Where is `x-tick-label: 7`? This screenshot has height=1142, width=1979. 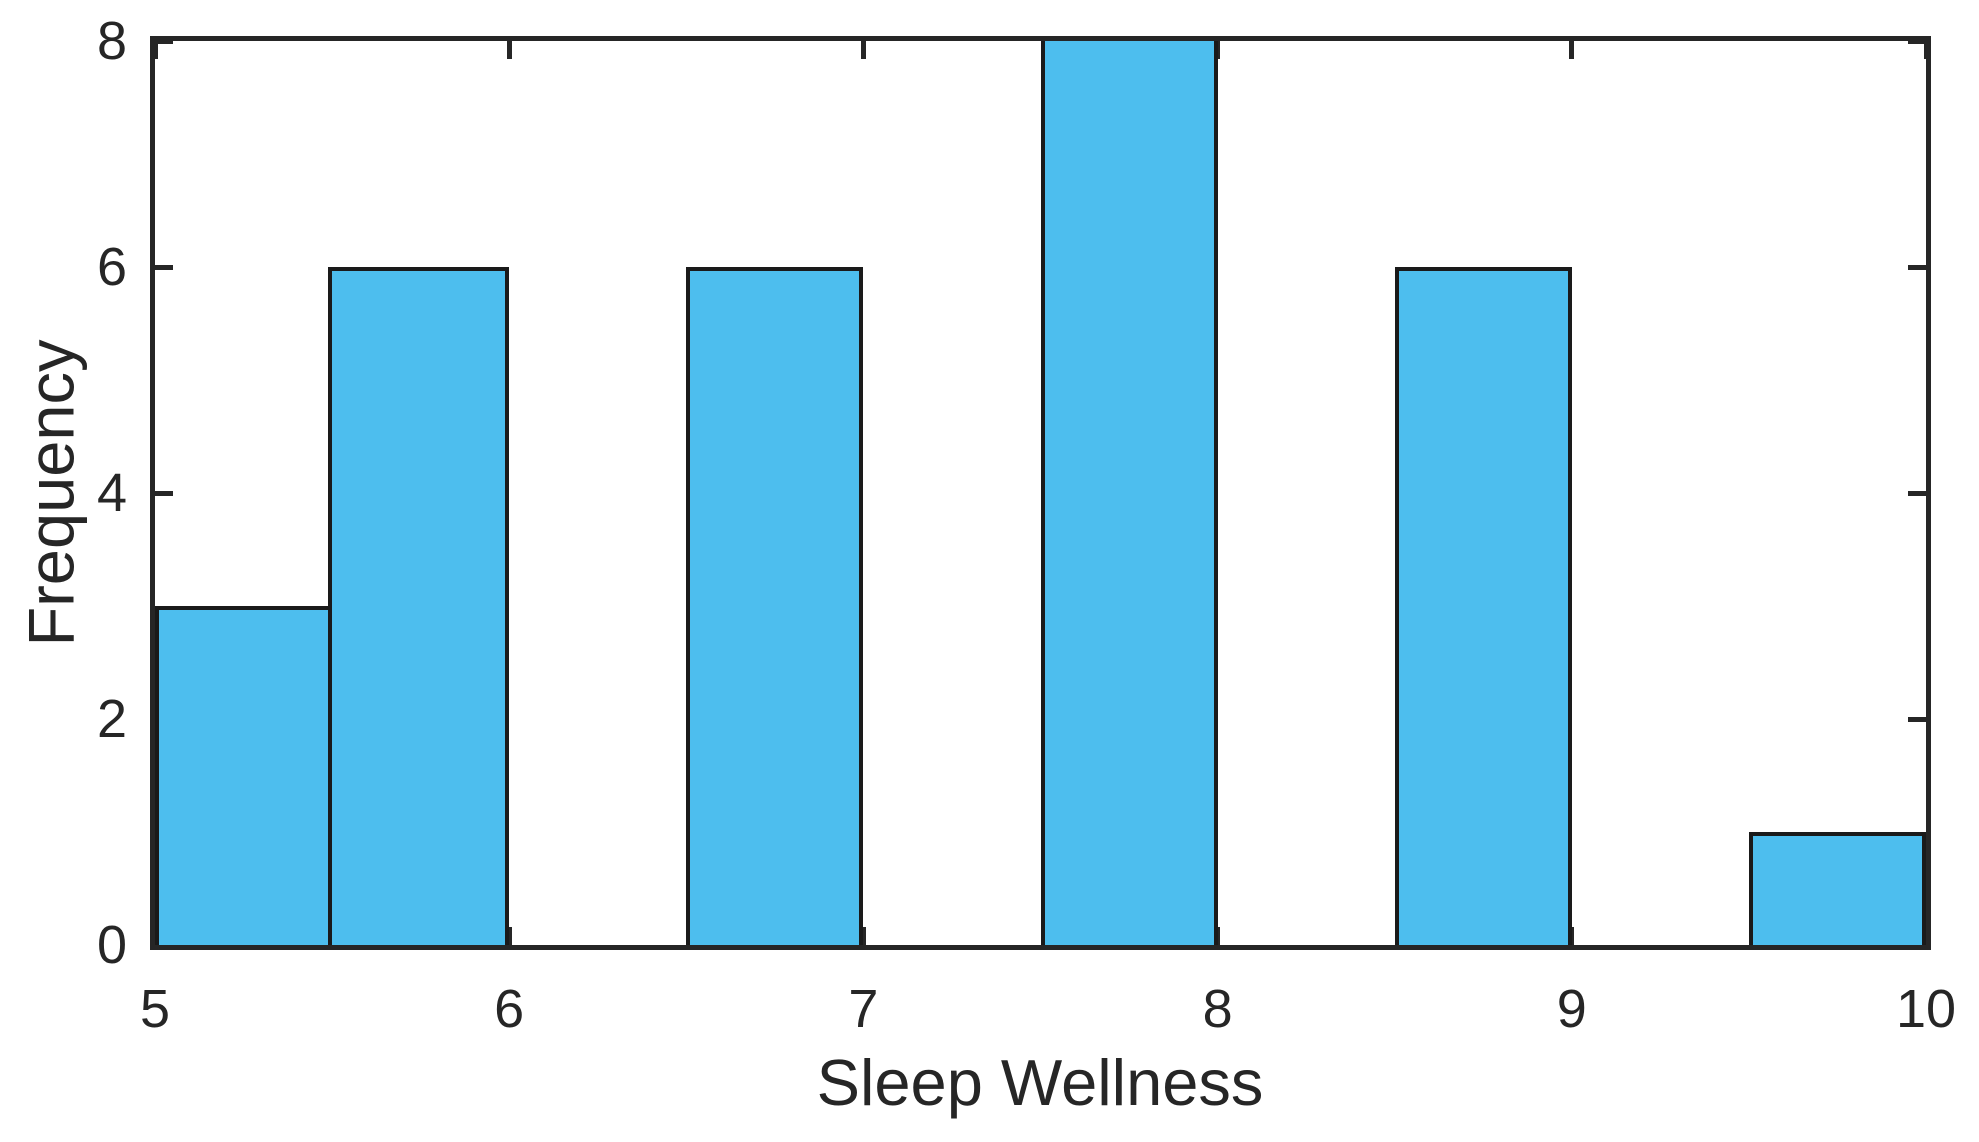
x-tick-label: 7 is located at coordinates (863, 1009).